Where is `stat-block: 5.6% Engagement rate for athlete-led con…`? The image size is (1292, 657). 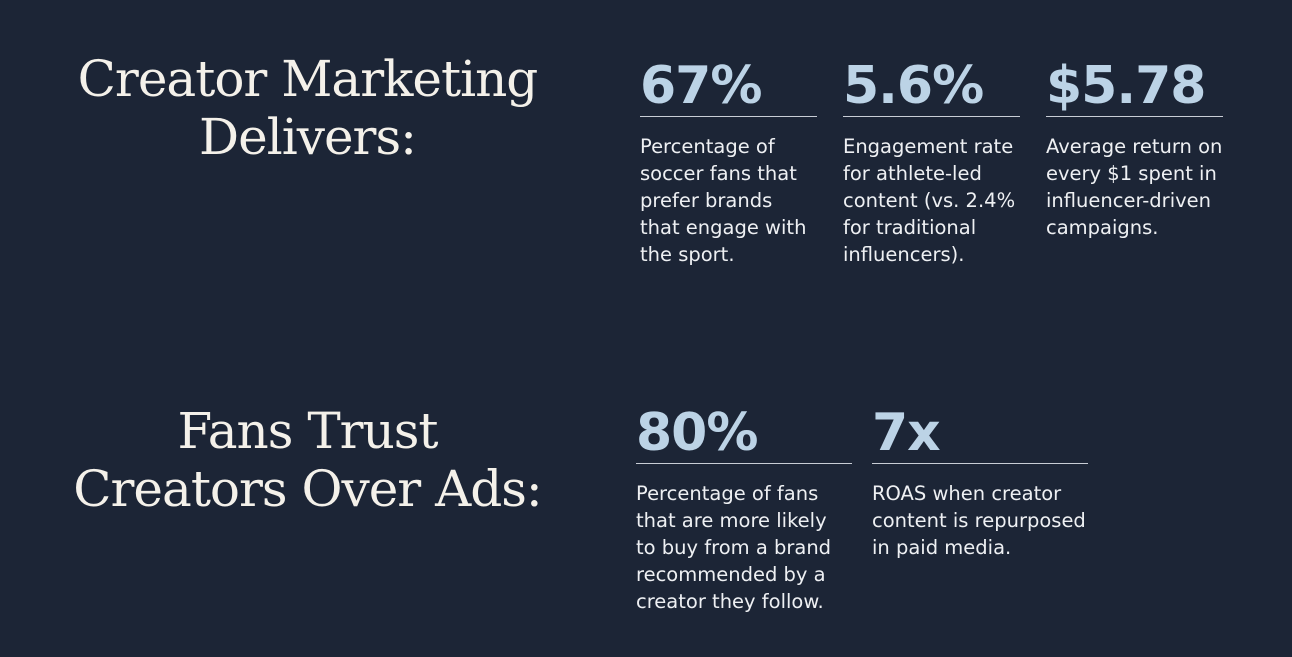 stat-block: 5.6% Engagement rate for athlete-led con… is located at coordinates (931, 162).